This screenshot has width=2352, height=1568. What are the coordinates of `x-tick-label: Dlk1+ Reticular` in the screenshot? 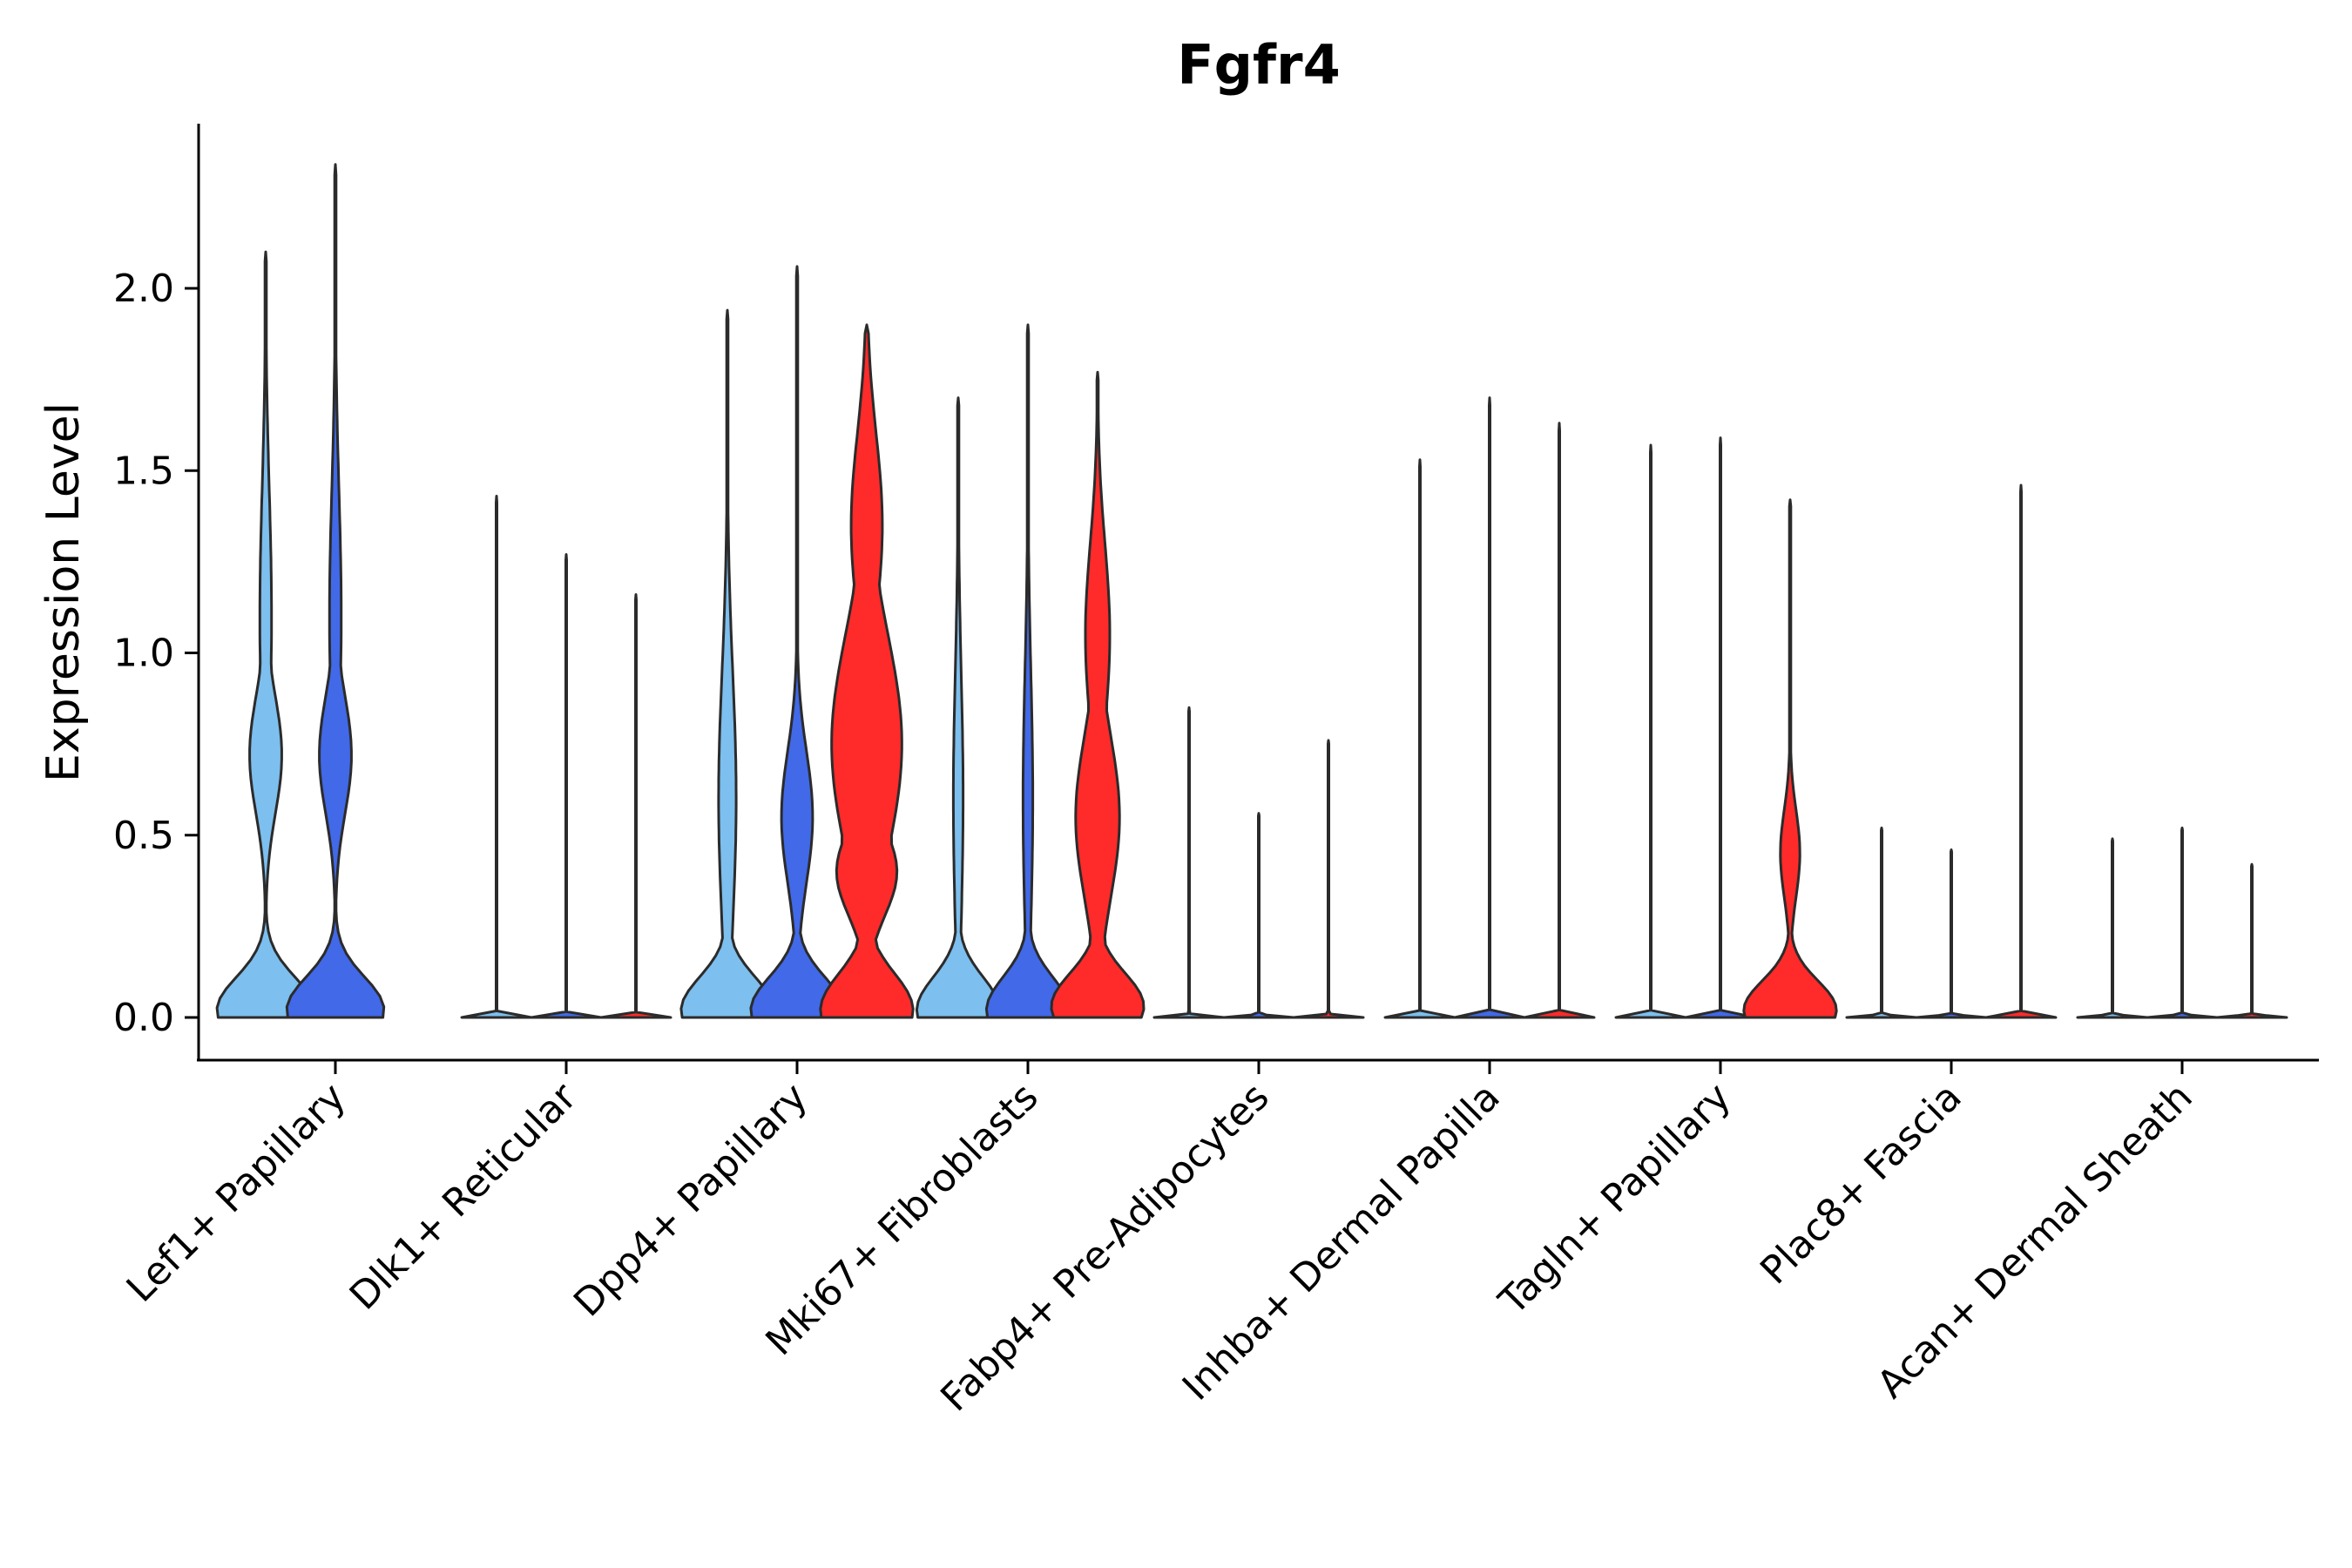 It's located at (464, 1196).